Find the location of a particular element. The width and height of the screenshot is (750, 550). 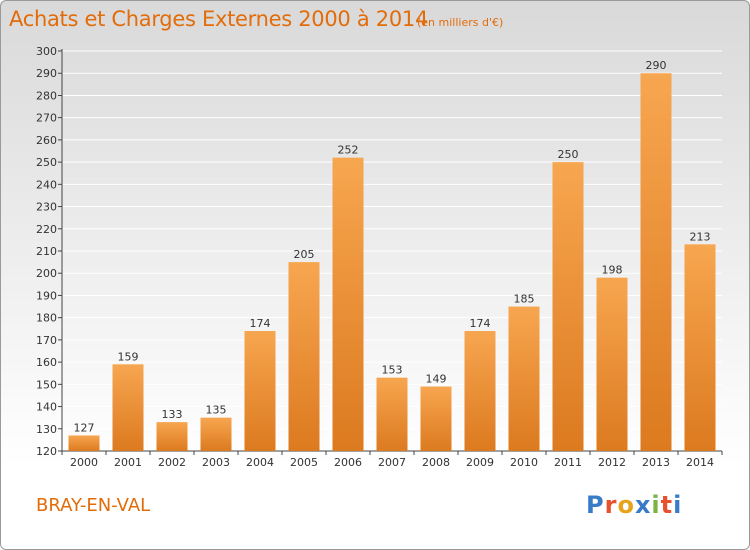

y-tick-label: 200 is located at coordinates (46, 273).